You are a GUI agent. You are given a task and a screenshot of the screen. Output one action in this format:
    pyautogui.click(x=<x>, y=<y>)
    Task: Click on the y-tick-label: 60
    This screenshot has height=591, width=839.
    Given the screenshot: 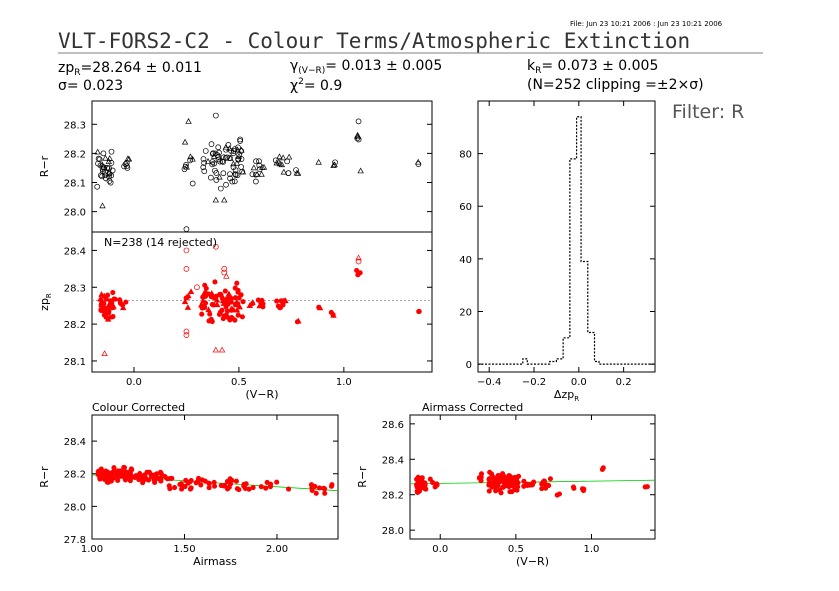 What is the action you would take?
    pyautogui.click(x=465, y=207)
    